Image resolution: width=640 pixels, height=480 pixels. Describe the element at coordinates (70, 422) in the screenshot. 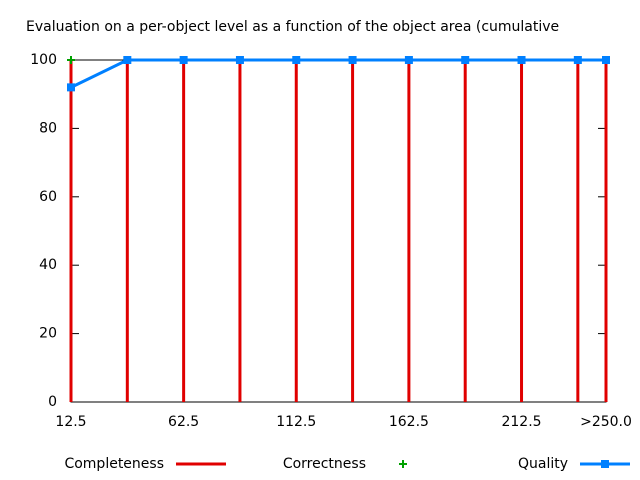

I see `x-tick-label: 12.5` at that location.